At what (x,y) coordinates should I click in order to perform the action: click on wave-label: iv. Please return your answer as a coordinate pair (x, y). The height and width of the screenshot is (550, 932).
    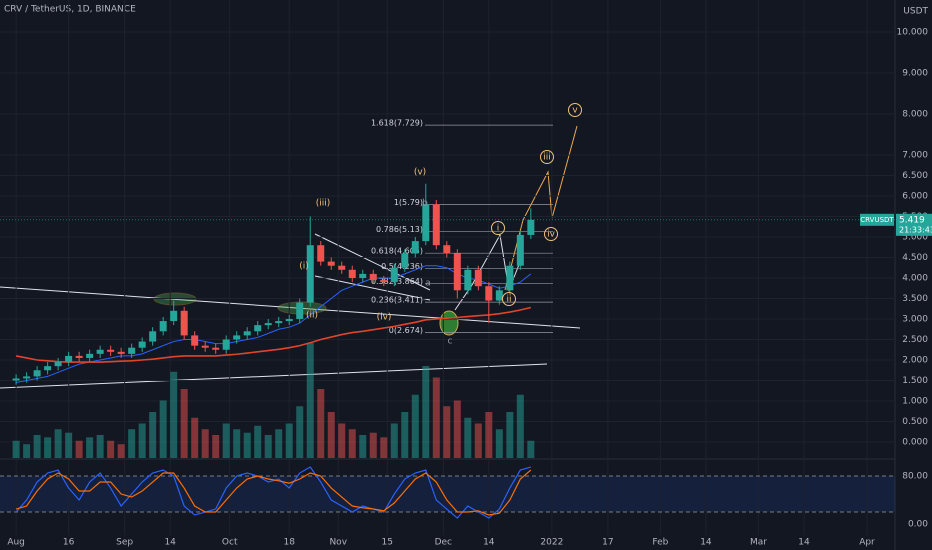
    Looking at the image, I should click on (551, 235).